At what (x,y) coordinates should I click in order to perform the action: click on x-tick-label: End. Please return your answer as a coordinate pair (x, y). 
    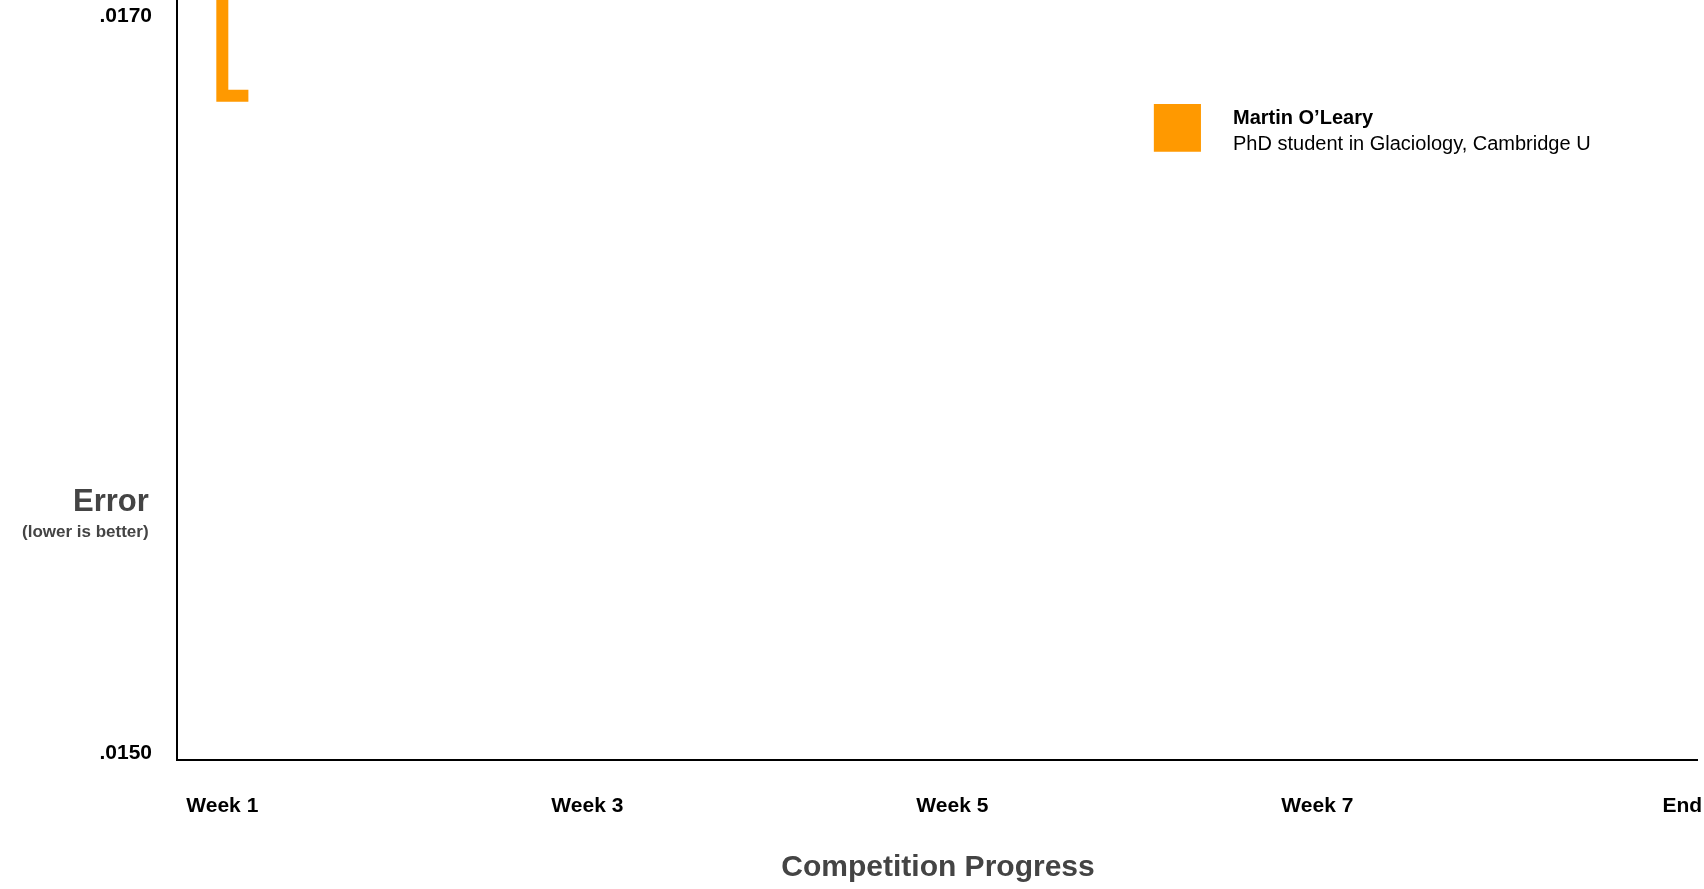
    Looking at the image, I should click on (1682, 804).